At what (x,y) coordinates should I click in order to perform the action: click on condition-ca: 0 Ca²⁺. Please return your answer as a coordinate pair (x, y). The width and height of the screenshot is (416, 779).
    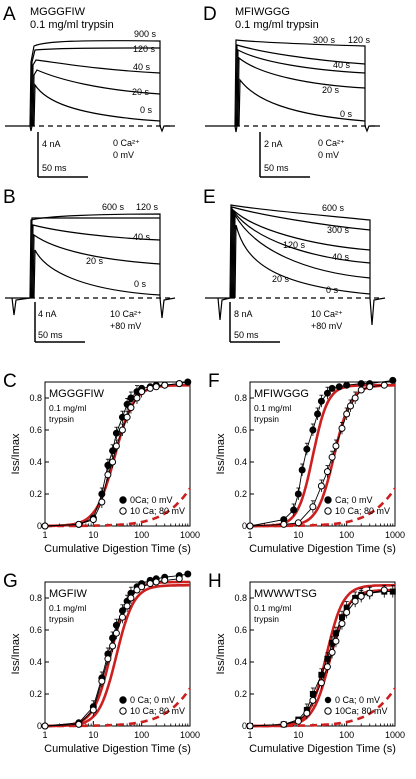
    Looking at the image, I should click on (126, 143).